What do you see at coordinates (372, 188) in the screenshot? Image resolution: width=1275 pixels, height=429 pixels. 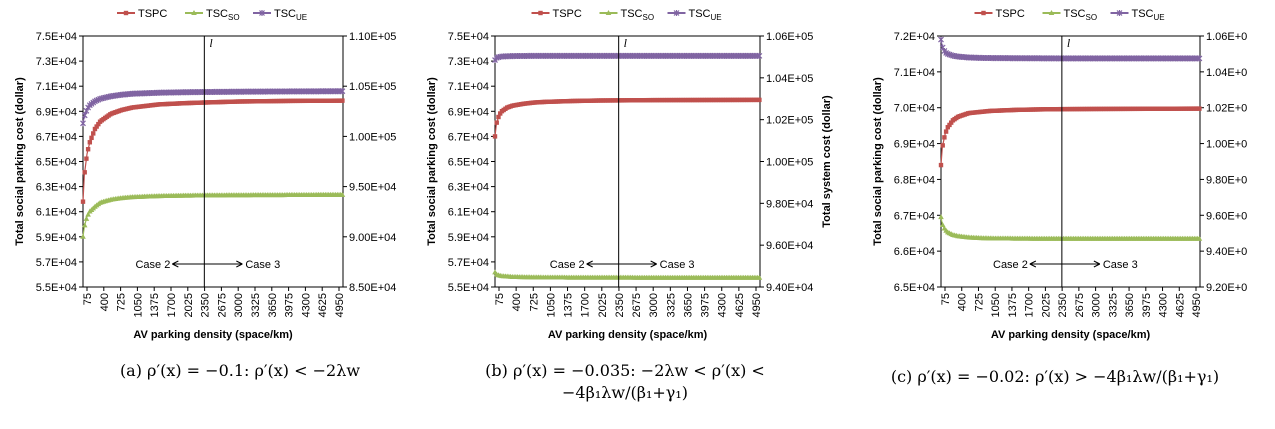 I see `y-right-tick-label: 9.50E+04` at bounding box center [372, 188].